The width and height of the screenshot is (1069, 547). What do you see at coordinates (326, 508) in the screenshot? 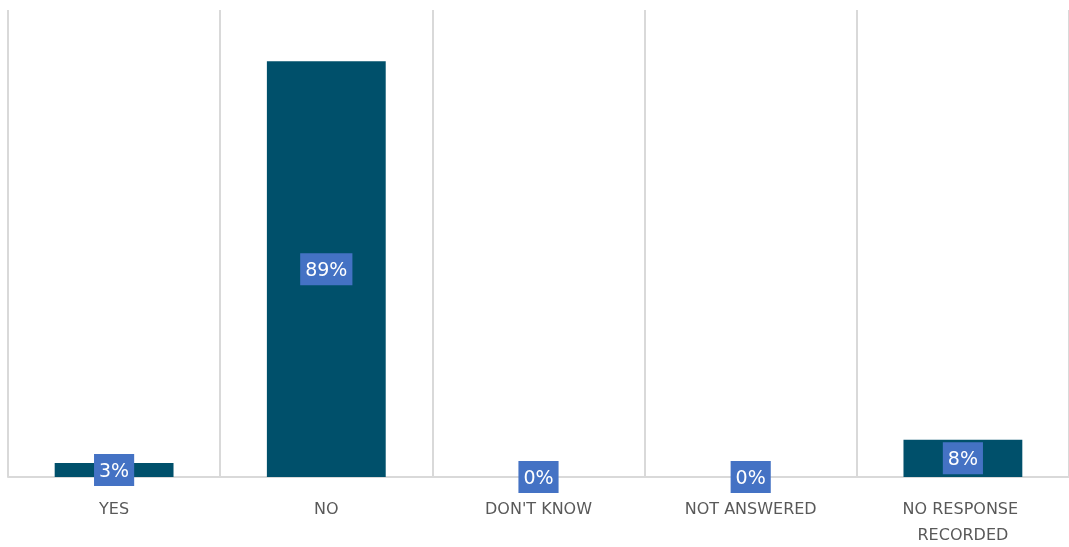
I see `x-tick-label: NO` at bounding box center [326, 508].